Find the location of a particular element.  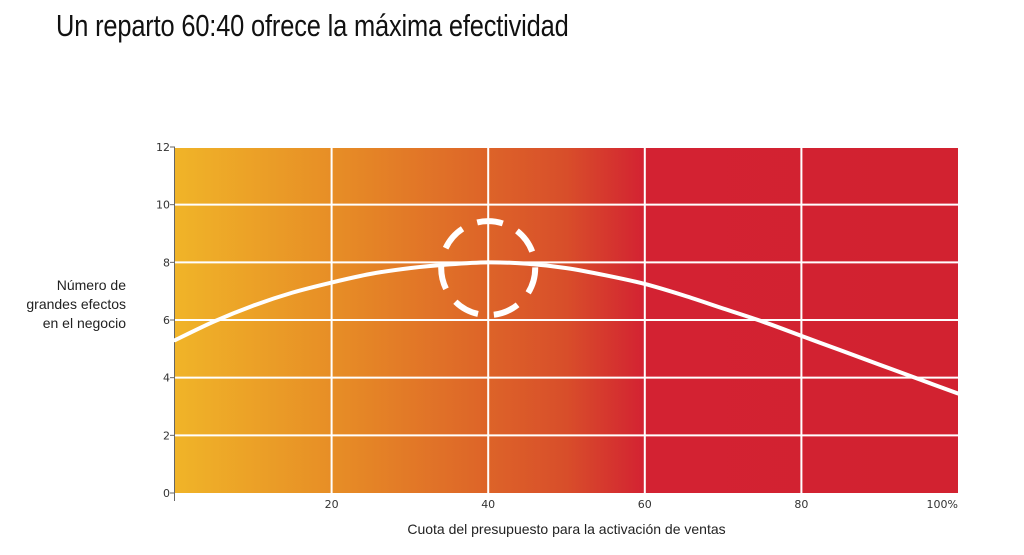

x-tick-label: 20 is located at coordinates (332, 504).